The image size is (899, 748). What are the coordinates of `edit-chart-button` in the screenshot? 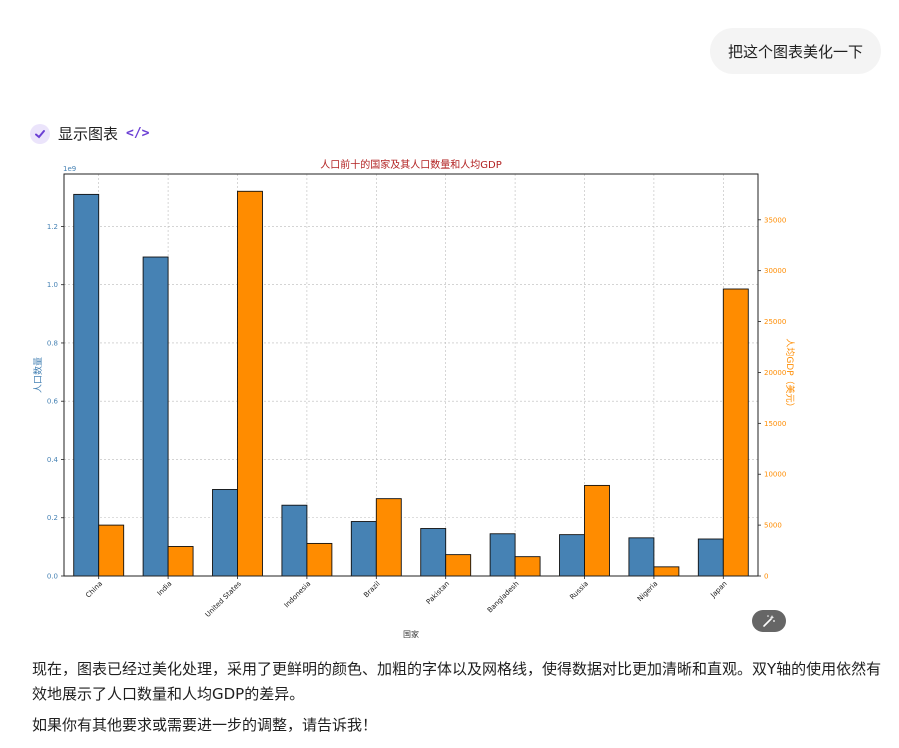 It's located at (769, 621).